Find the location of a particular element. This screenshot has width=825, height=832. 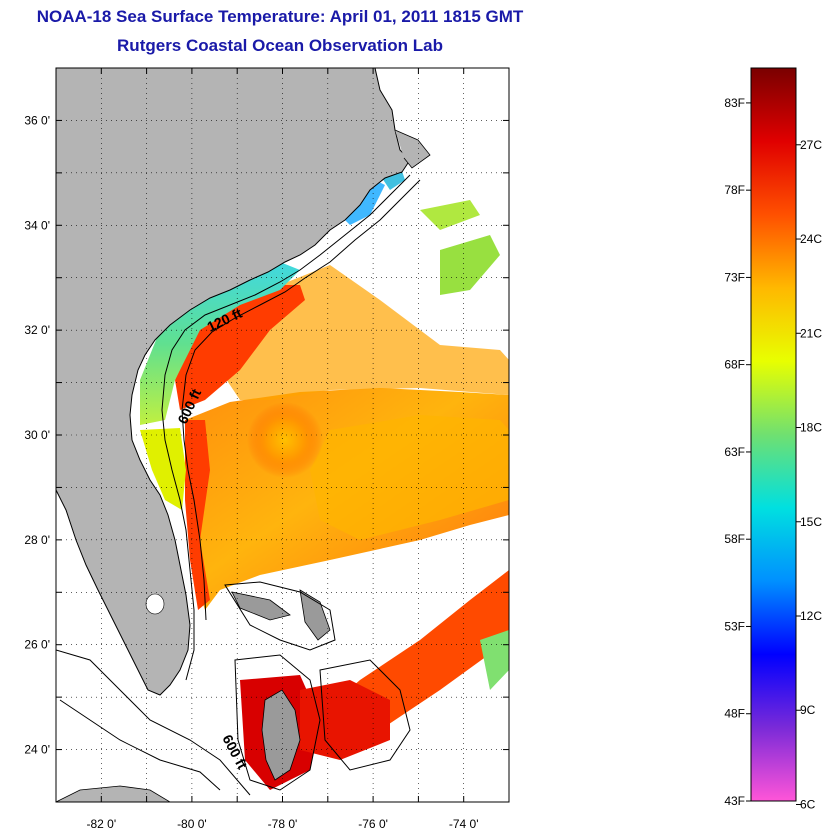

contour-keys is located at coordinates (140, 745).